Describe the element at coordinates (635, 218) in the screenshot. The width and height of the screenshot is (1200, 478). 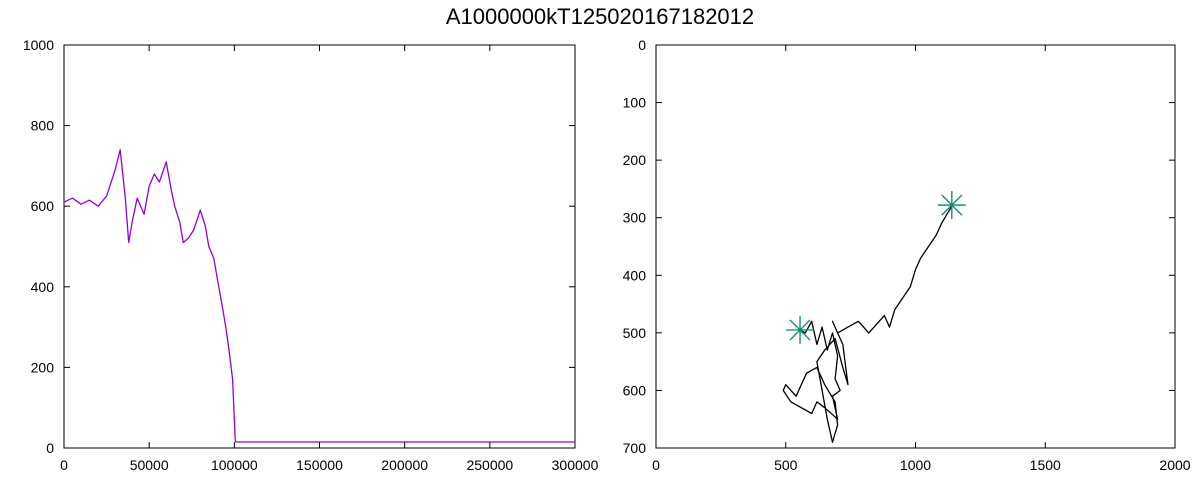
I see `y-tick-label: 300` at that location.